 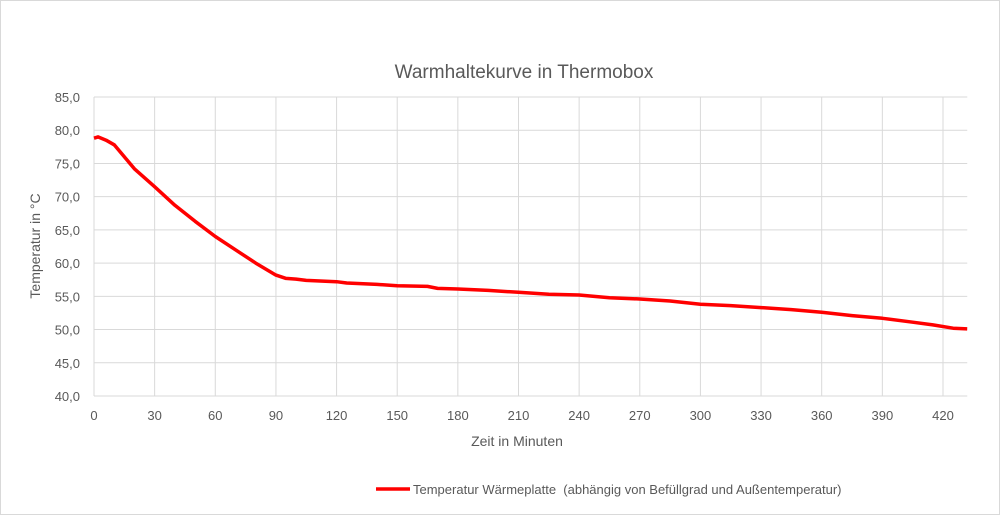 I want to click on x-tick-label: 120, so click(x=337, y=415).